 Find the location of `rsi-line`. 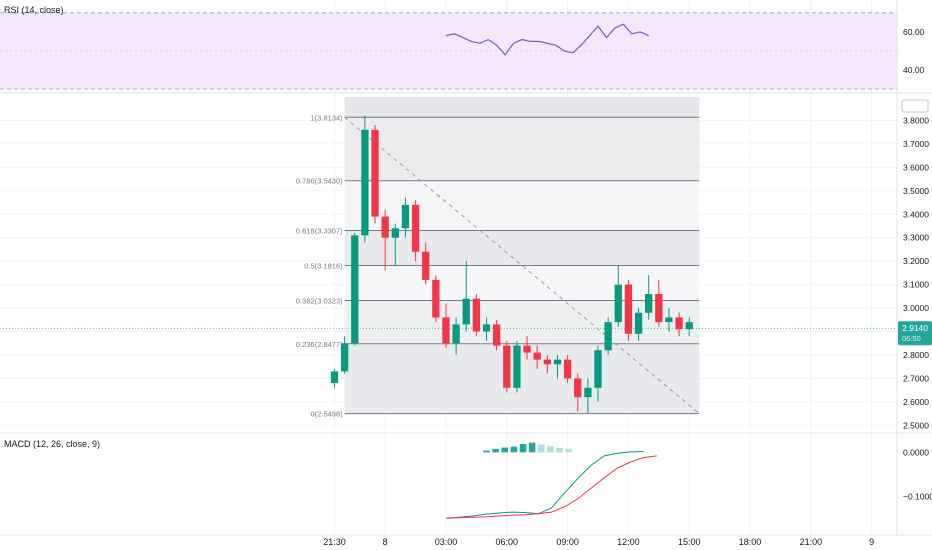

rsi-line is located at coordinates (547, 39).